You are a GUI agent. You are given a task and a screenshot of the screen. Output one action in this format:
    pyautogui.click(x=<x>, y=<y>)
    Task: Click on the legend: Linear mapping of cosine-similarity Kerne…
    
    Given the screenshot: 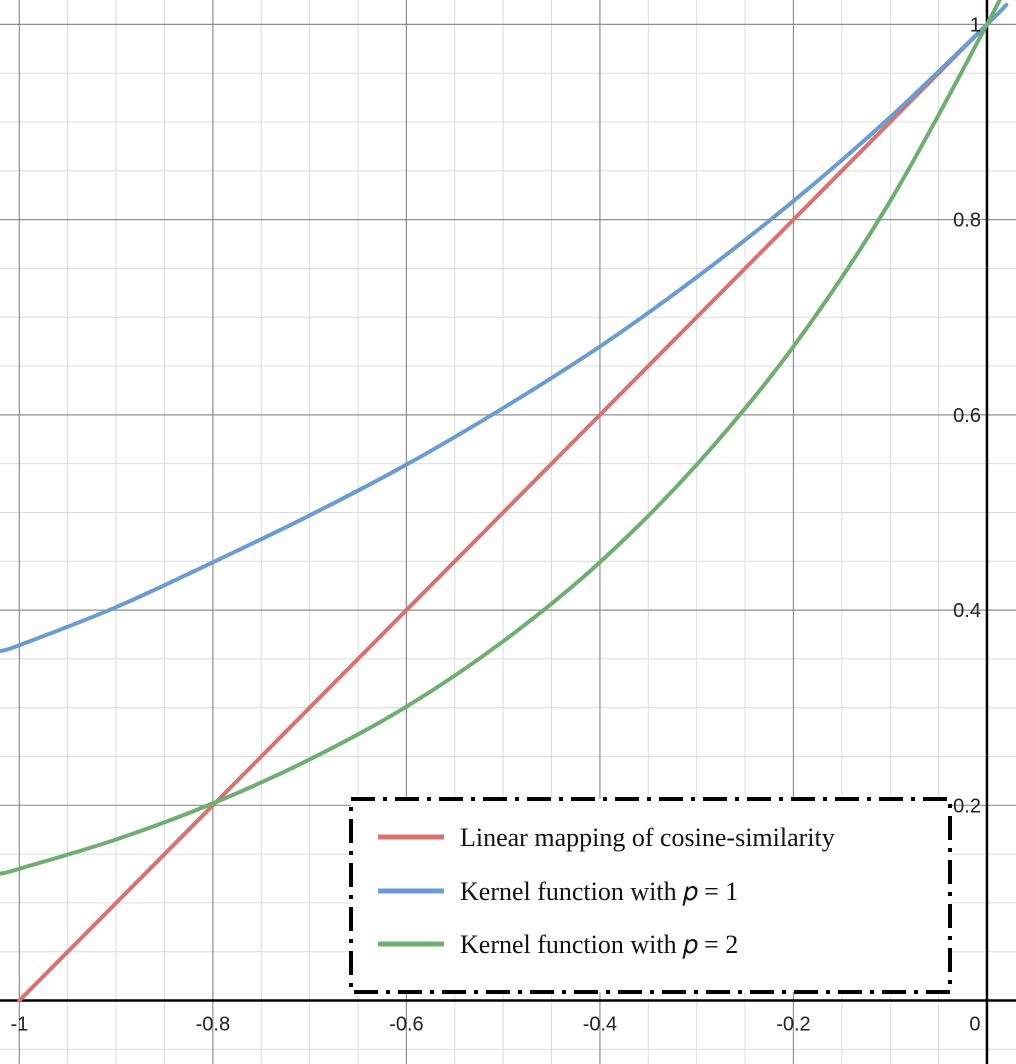 What is the action you would take?
    pyautogui.click(x=650, y=895)
    